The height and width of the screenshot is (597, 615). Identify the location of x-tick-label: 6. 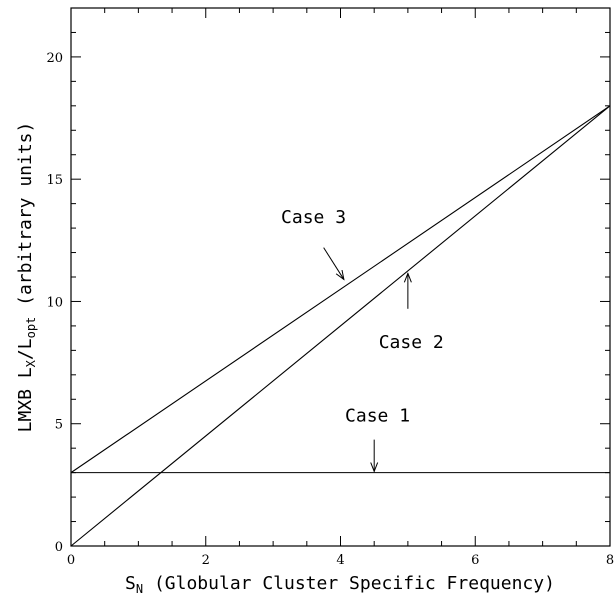
(475, 560).